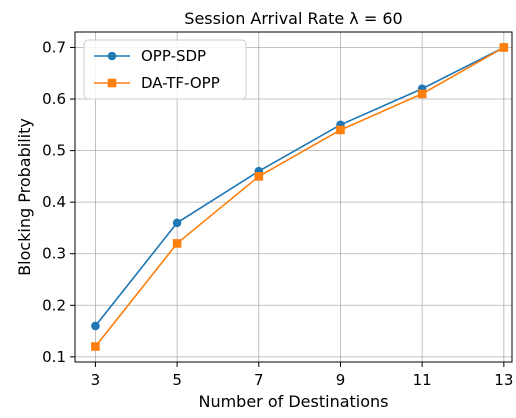 The image size is (516, 418). I want to click on x-tick-label: 9, so click(341, 380).